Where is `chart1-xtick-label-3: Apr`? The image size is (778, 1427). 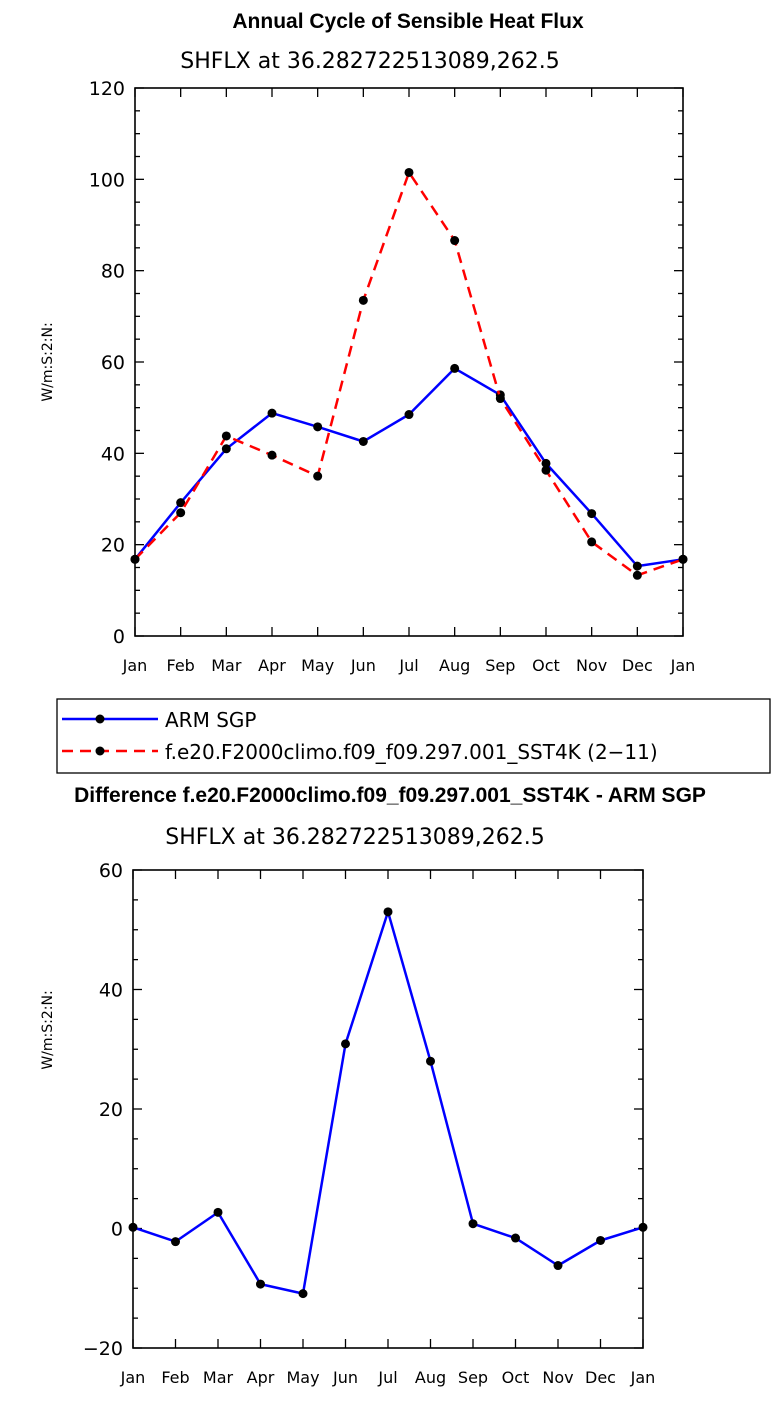 chart1-xtick-label-3: Apr is located at coordinates (272, 665).